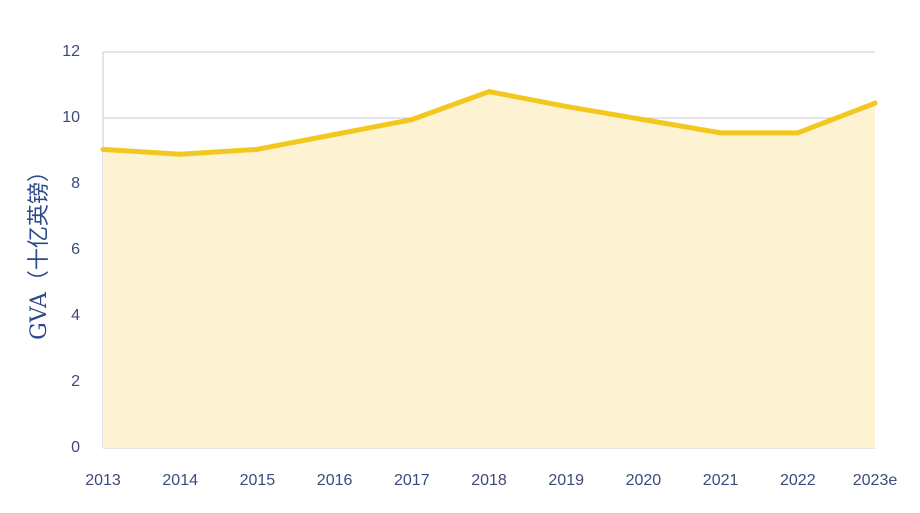 This screenshot has height=513, width=920. What do you see at coordinates (39, 250) in the screenshot?
I see `y-axis-title: GVA（十亿英镑）` at bounding box center [39, 250].